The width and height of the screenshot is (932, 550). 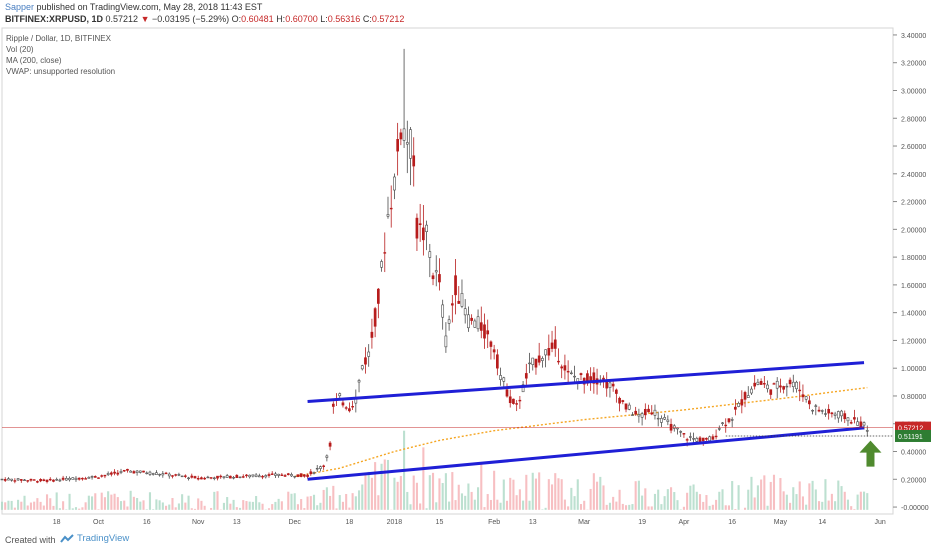 I want to click on y-tick-label: 0.20000, so click(x=913, y=480).